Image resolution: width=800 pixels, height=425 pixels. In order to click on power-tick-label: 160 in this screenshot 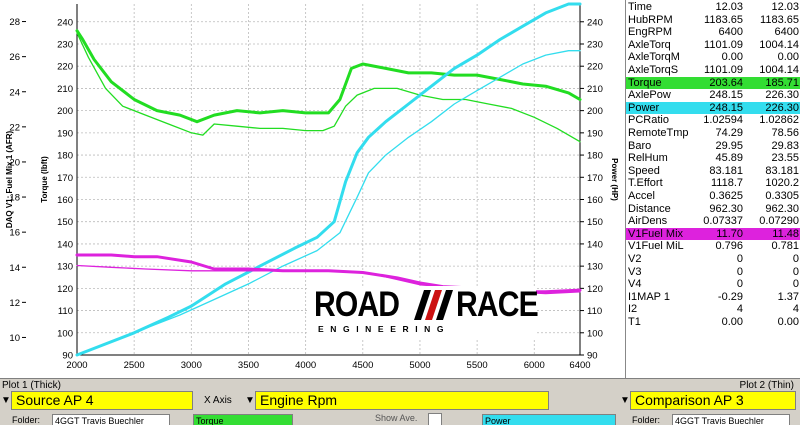, I will do `click(595, 200)`.